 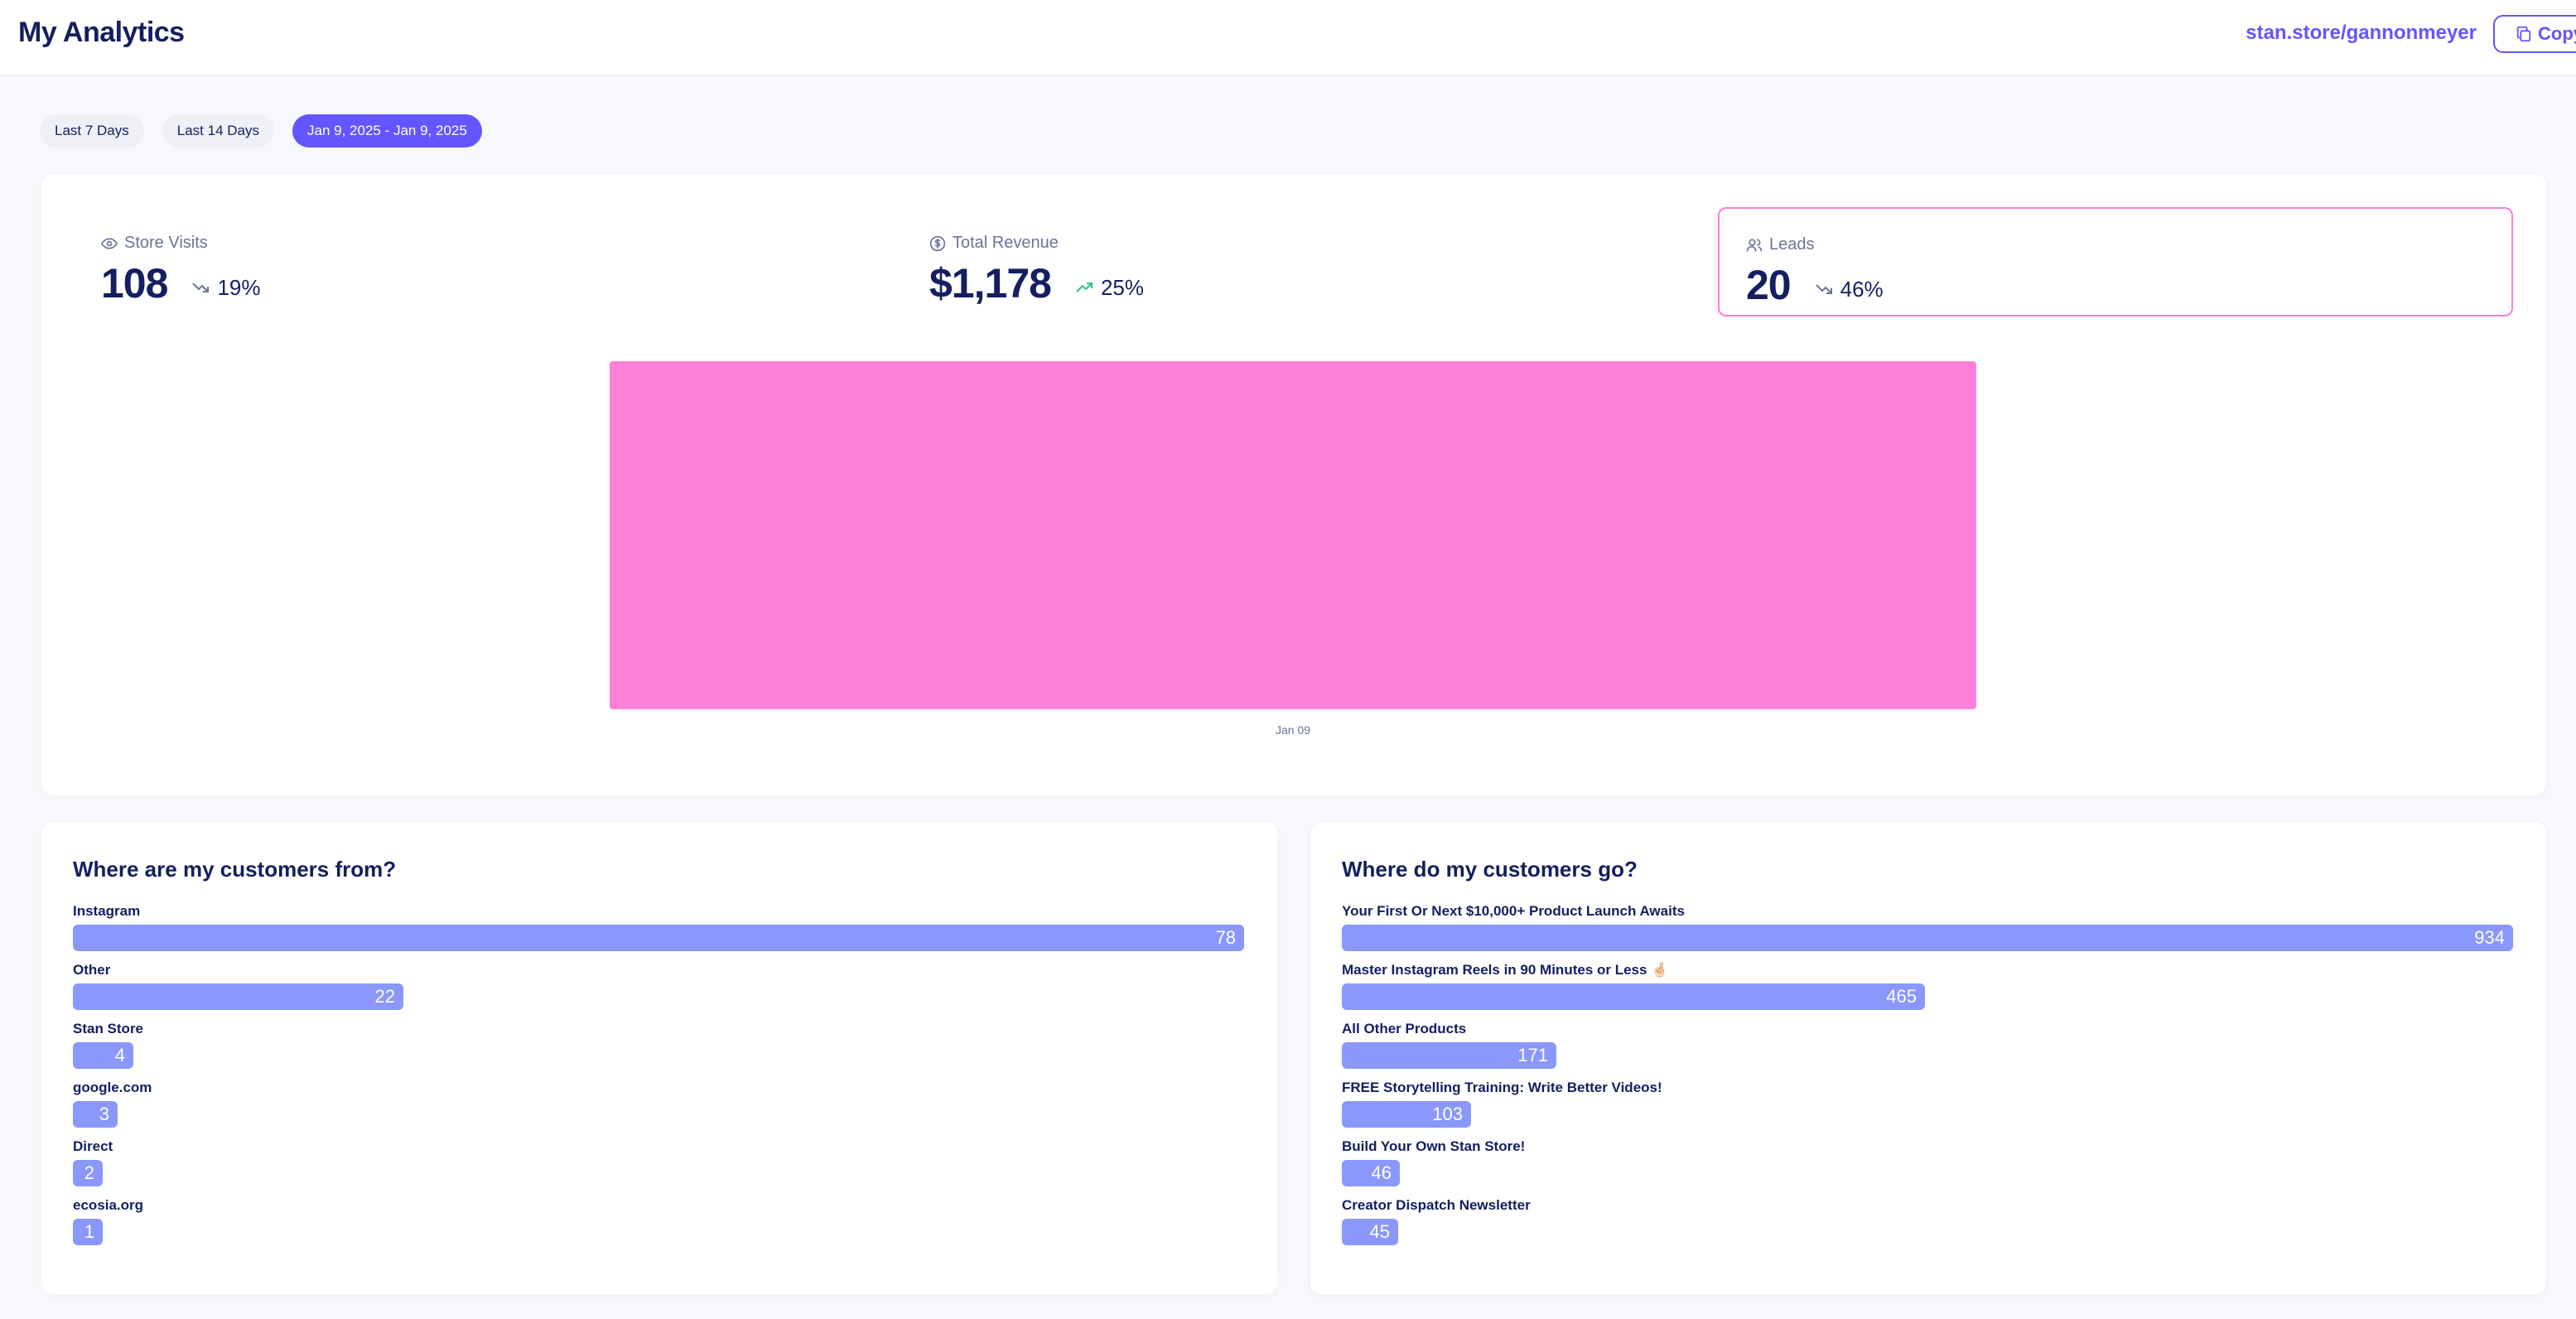 I want to click on eye-icon, so click(x=110, y=243).